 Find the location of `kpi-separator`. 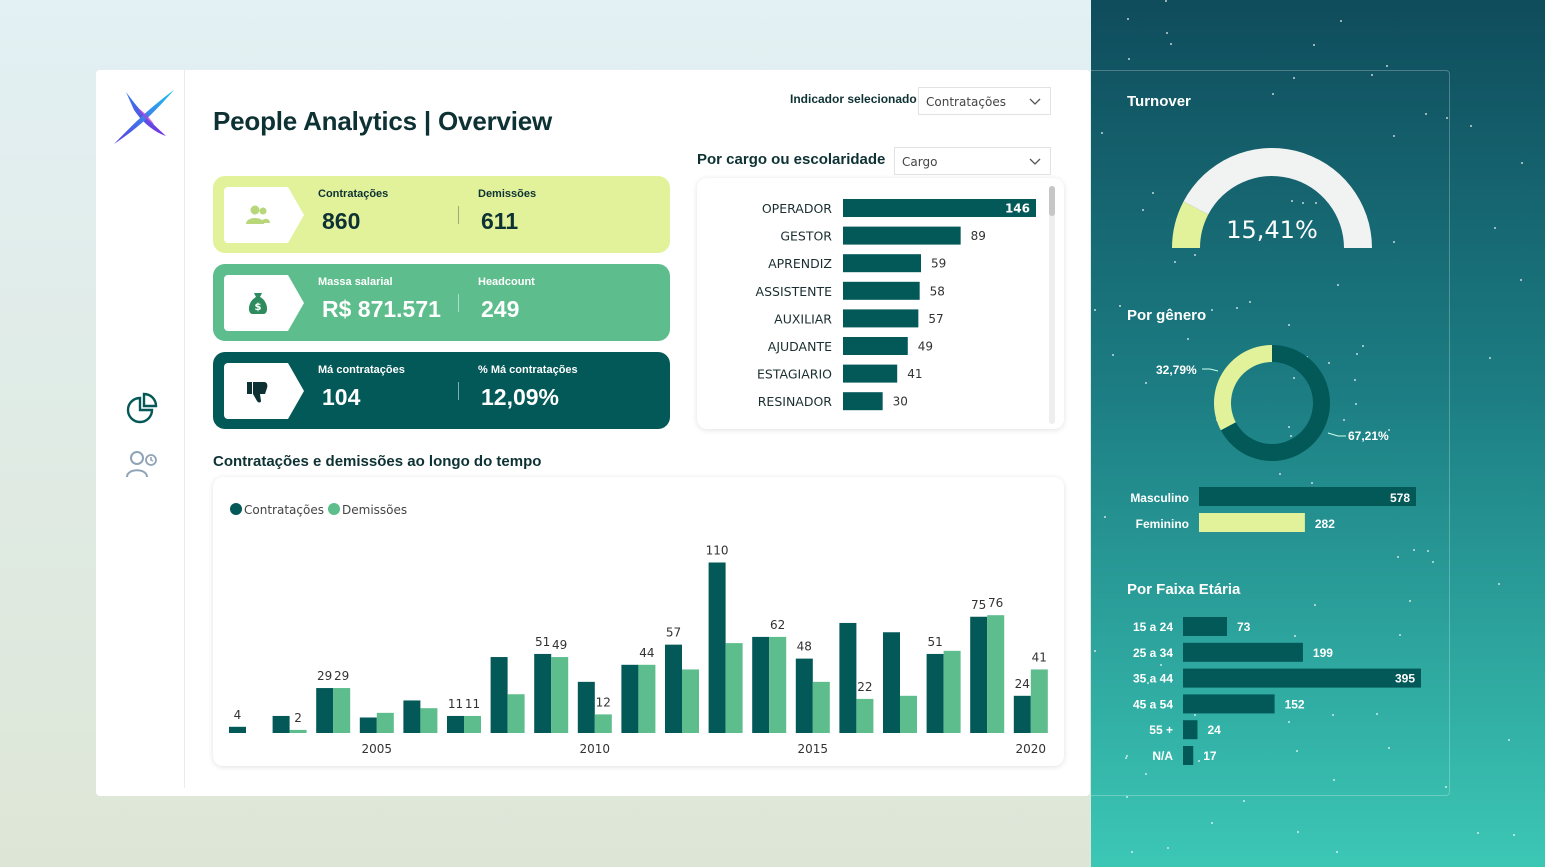

kpi-separator is located at coordinates (458, 215).